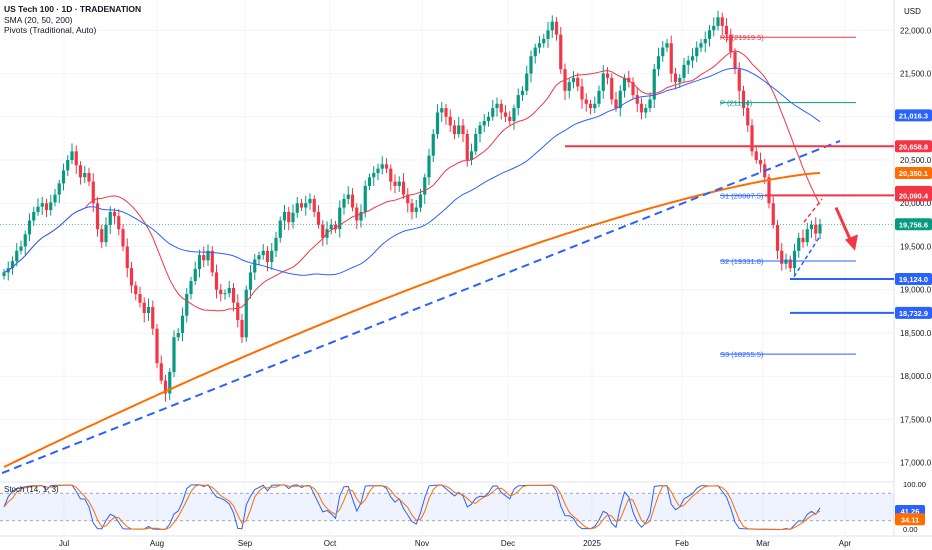 The width and height of the screenshot is (932, 550). I want to click on price-tick-label: 17,000.0, so click(916, 463).